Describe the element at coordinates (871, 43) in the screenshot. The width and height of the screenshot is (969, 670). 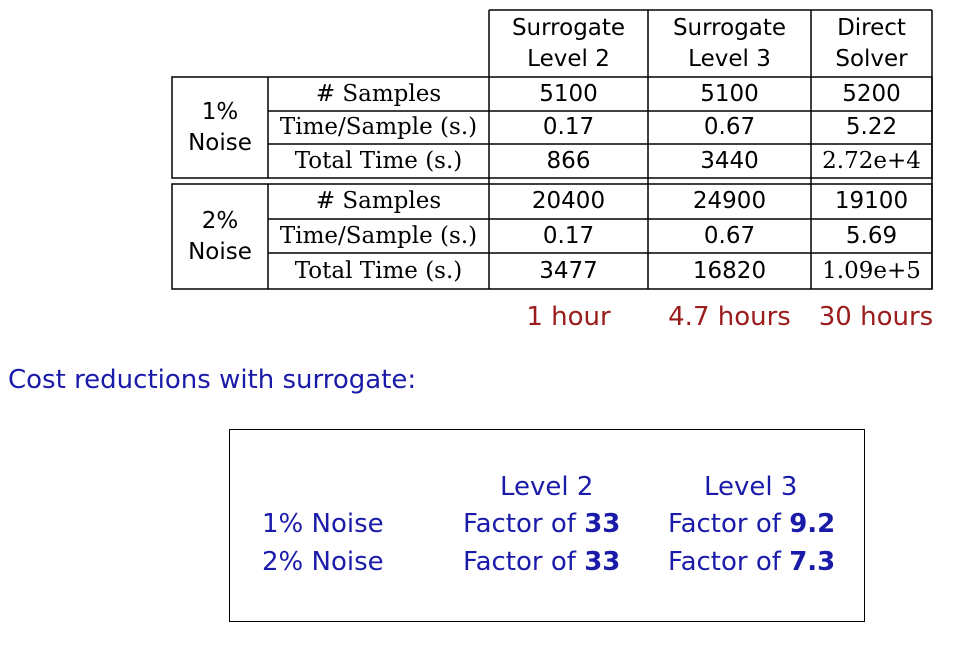
I see `header-direct-solver: Direct Solver` at that location.